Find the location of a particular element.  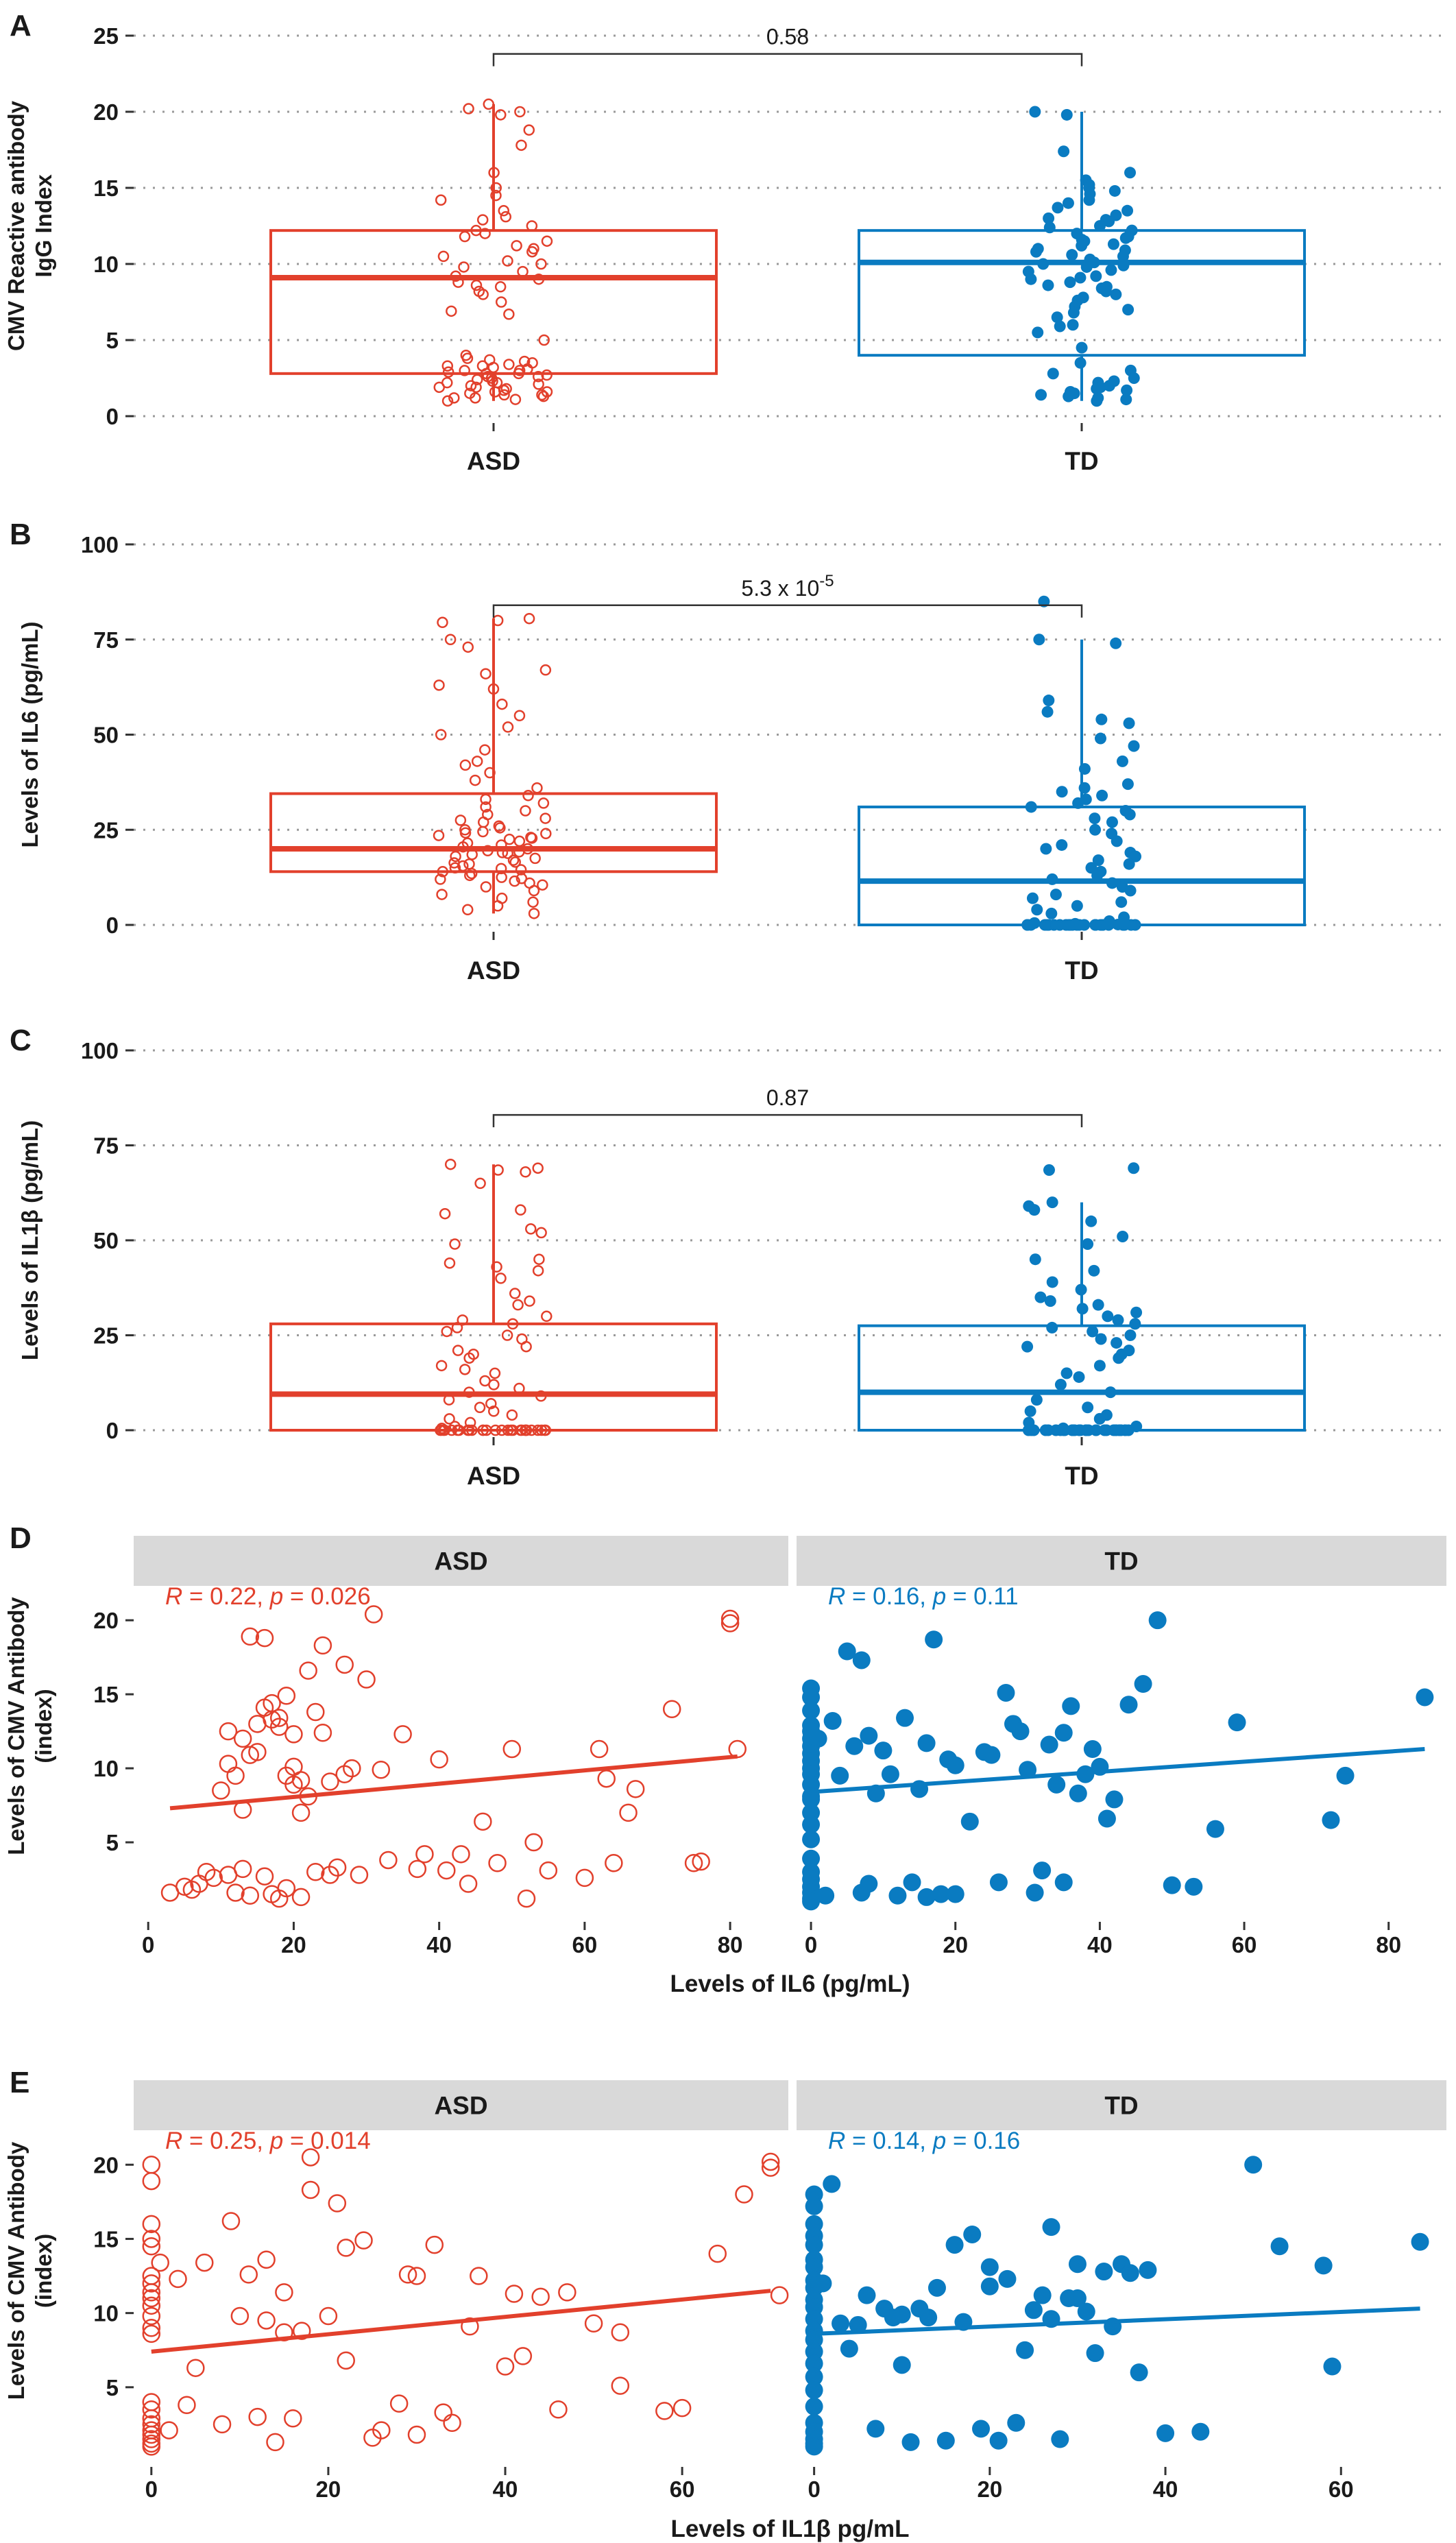

stat-p-symbol: p is located at coordinates (939, 2141).